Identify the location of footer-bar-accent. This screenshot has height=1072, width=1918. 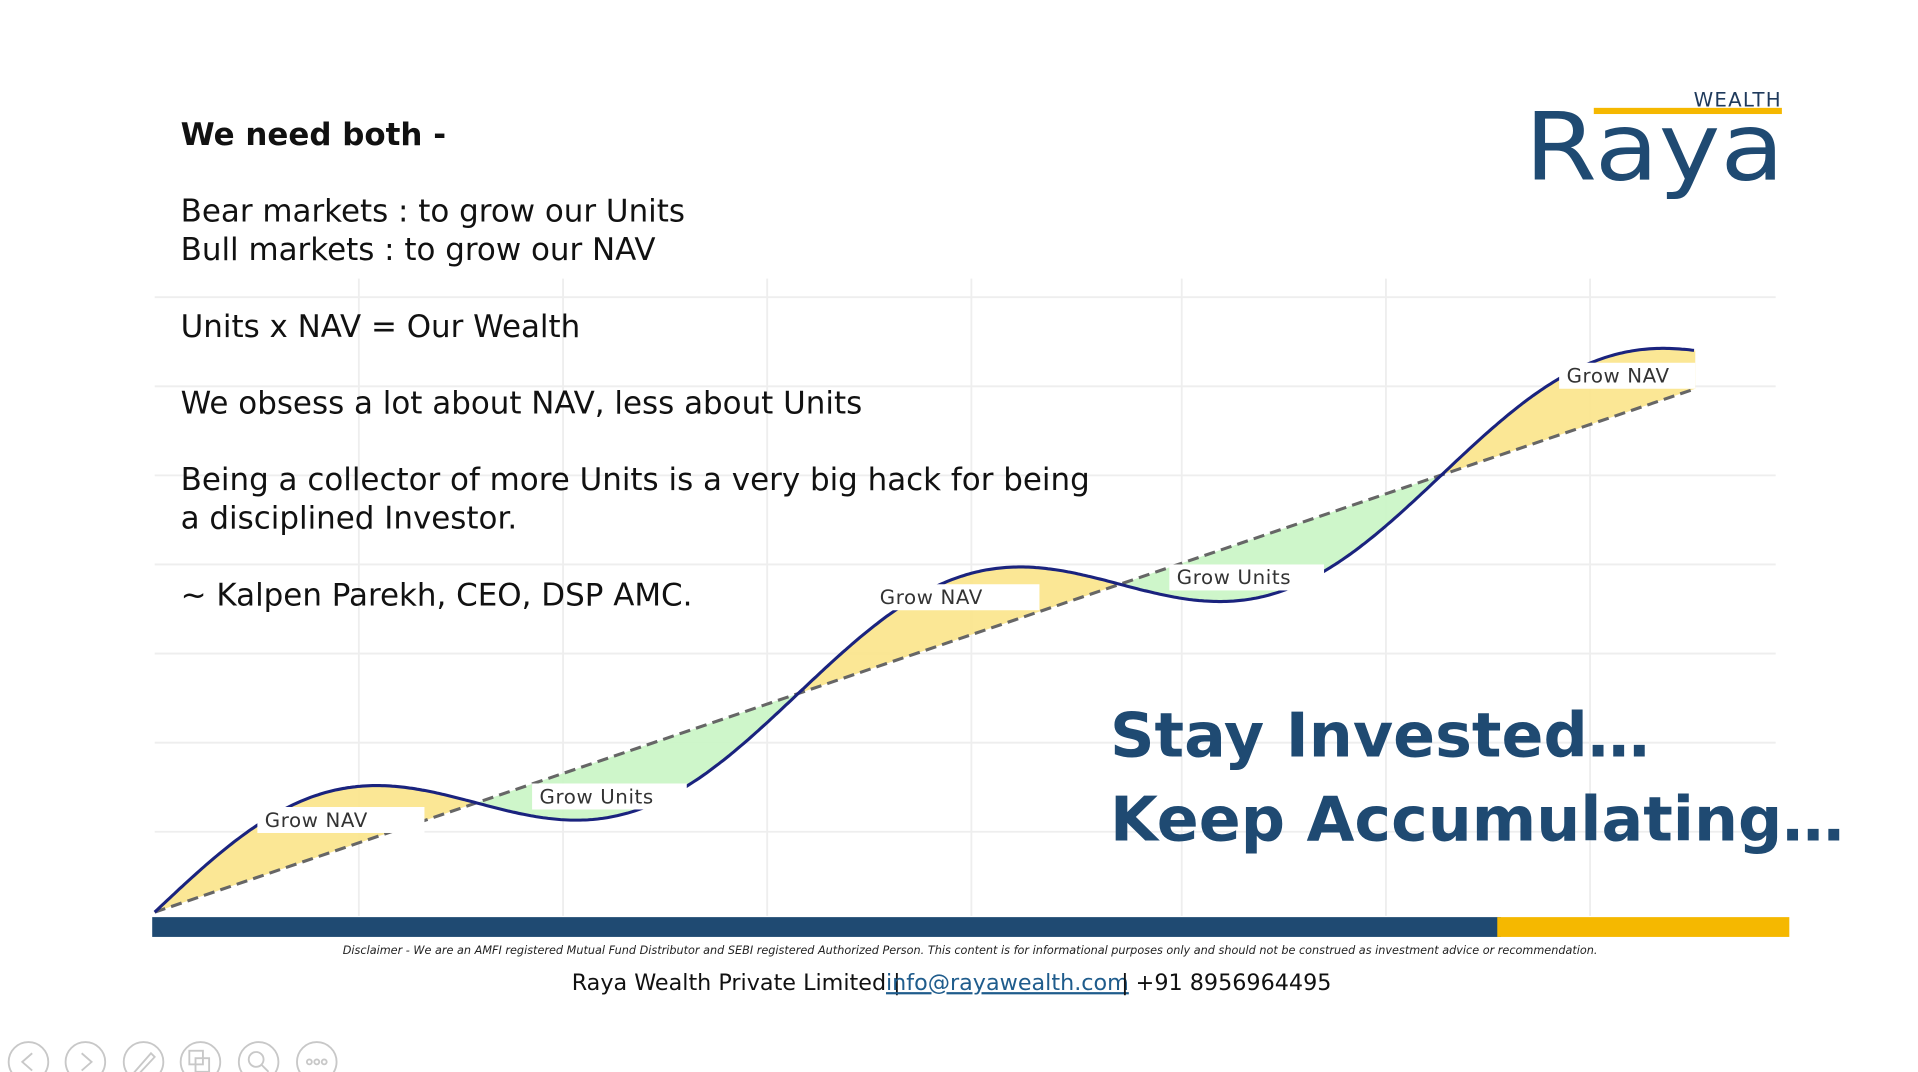
(1643, 927).